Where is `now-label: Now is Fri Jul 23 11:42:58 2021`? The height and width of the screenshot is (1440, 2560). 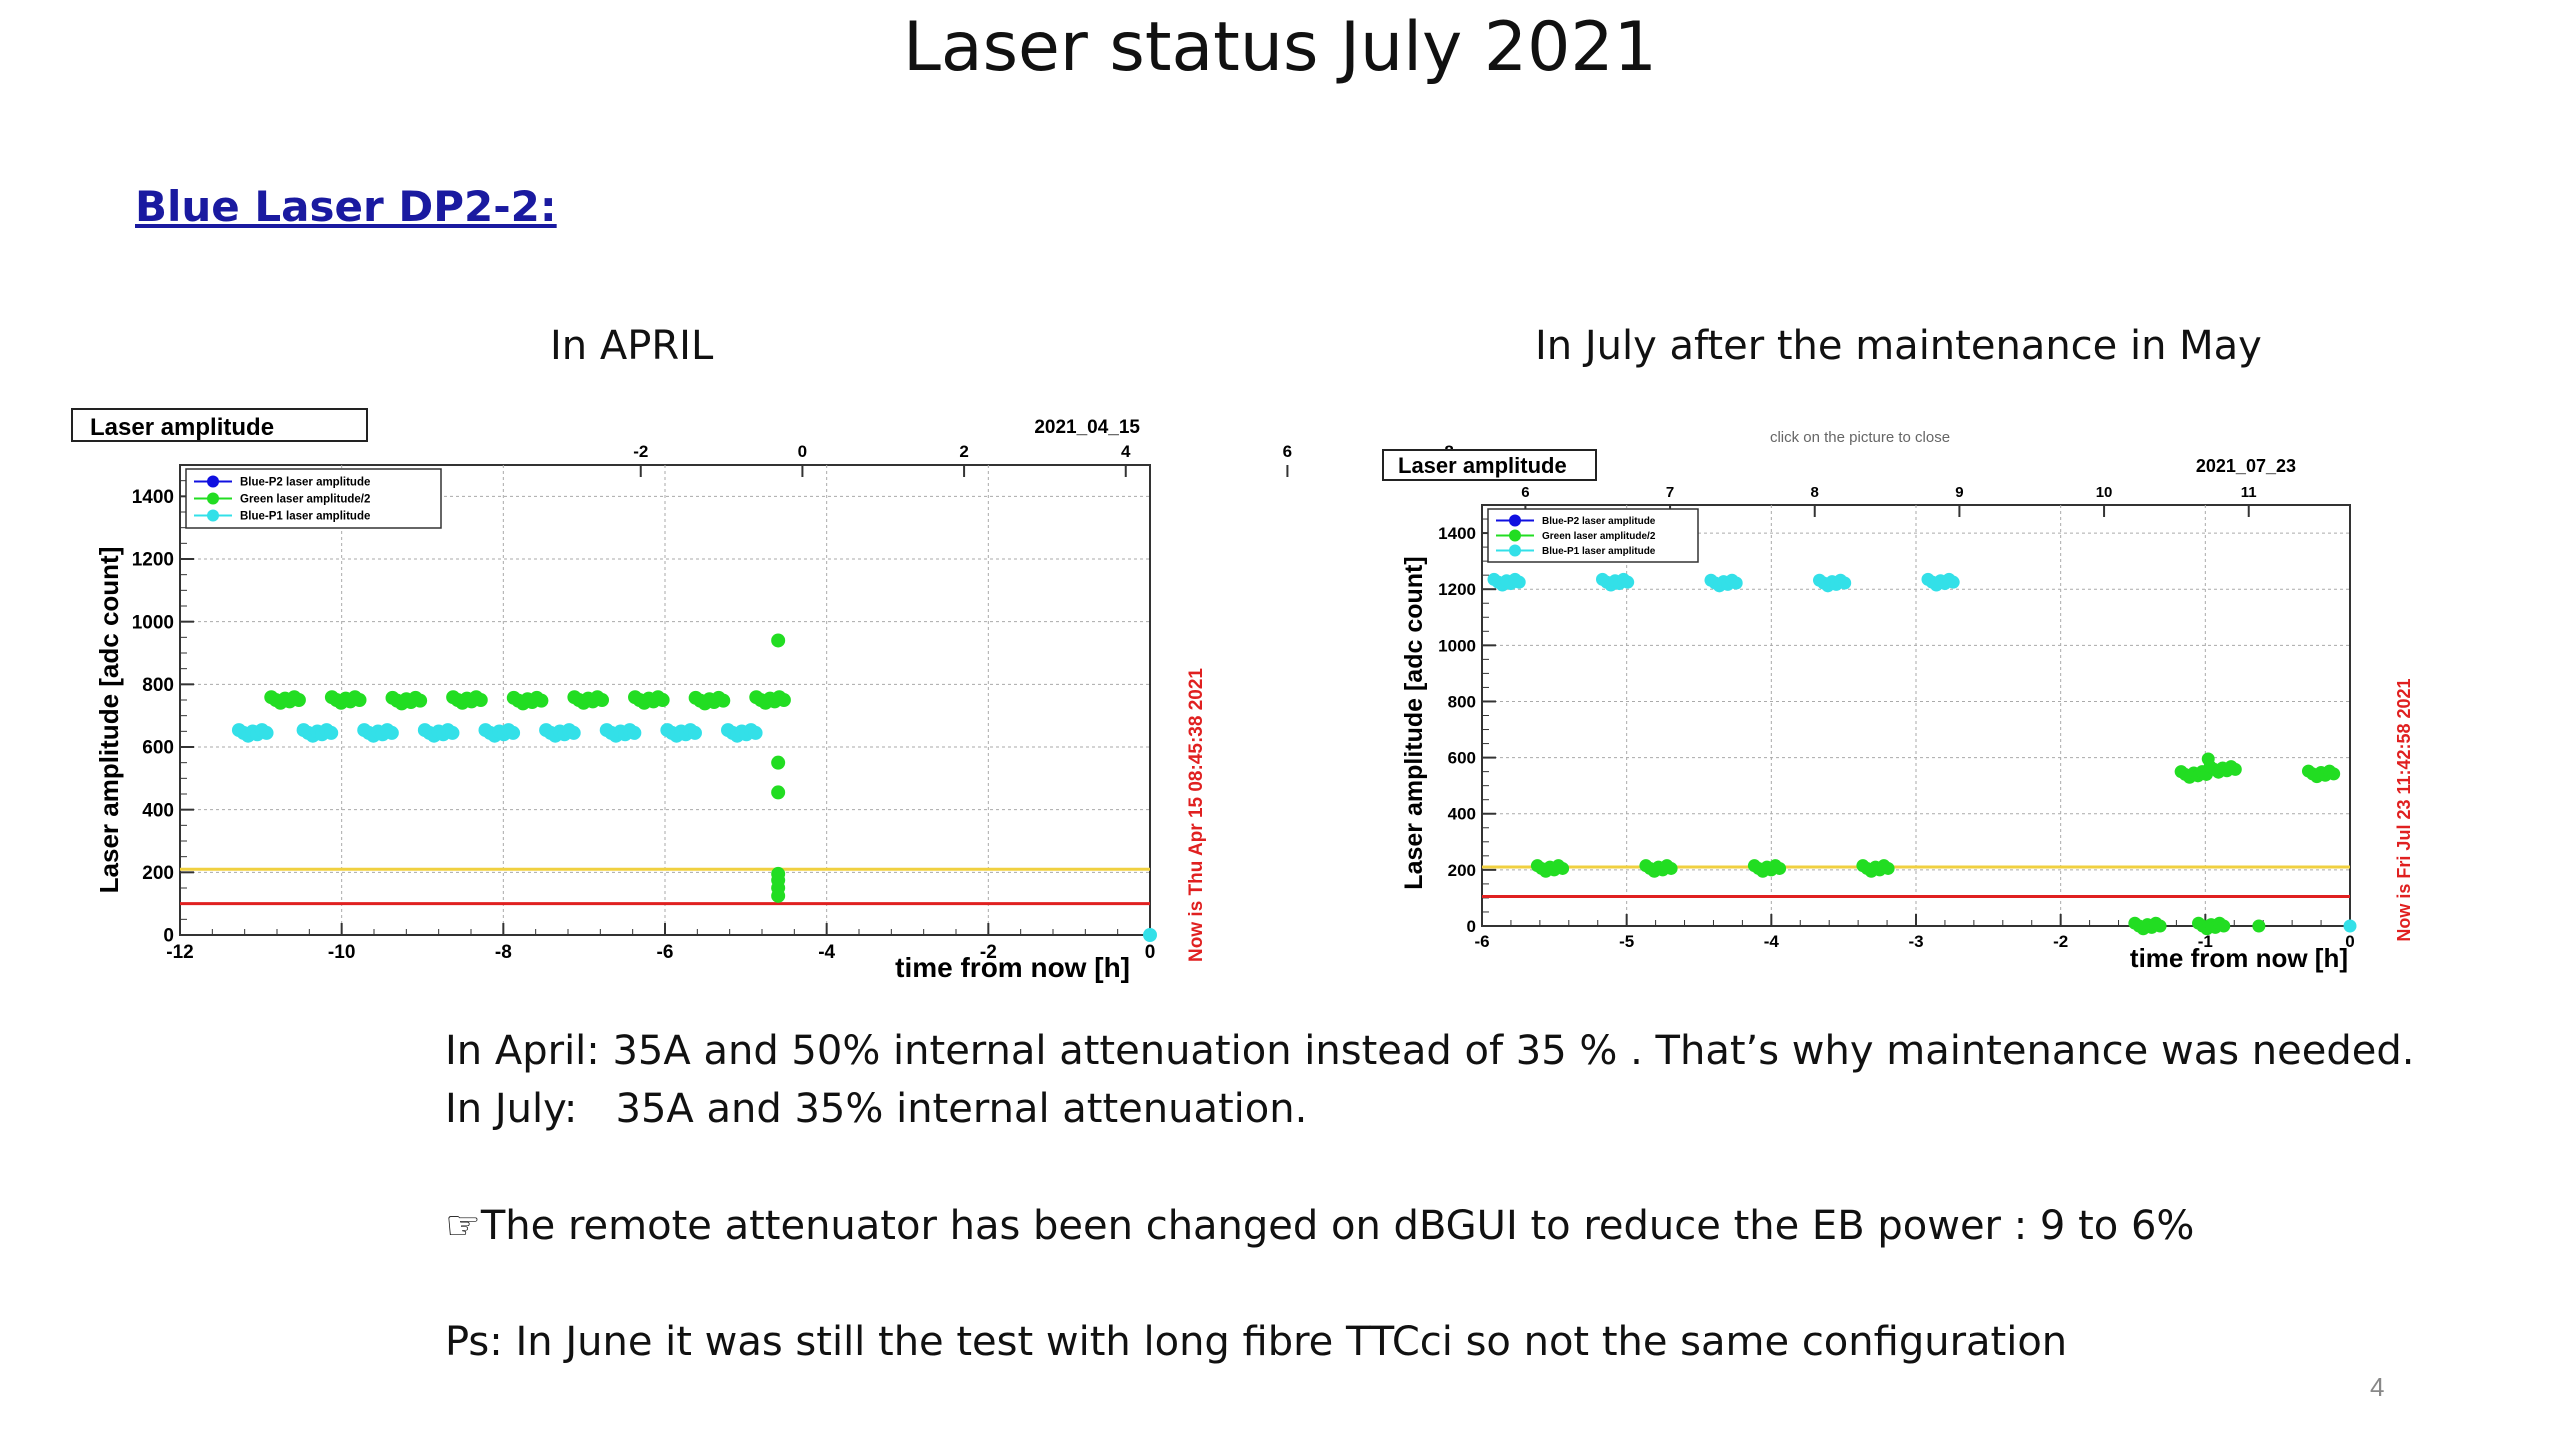 now-label: Now is Fri Jul 23 11:42:58 2021 is located at coordinates (2404, 809).